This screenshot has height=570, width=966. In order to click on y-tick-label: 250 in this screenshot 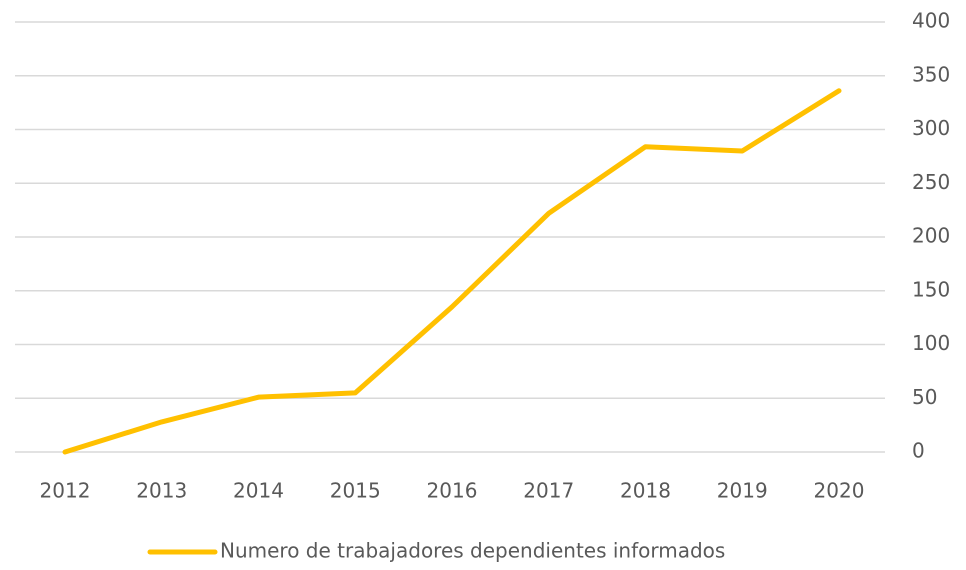, I will do `click(931, 182)`.